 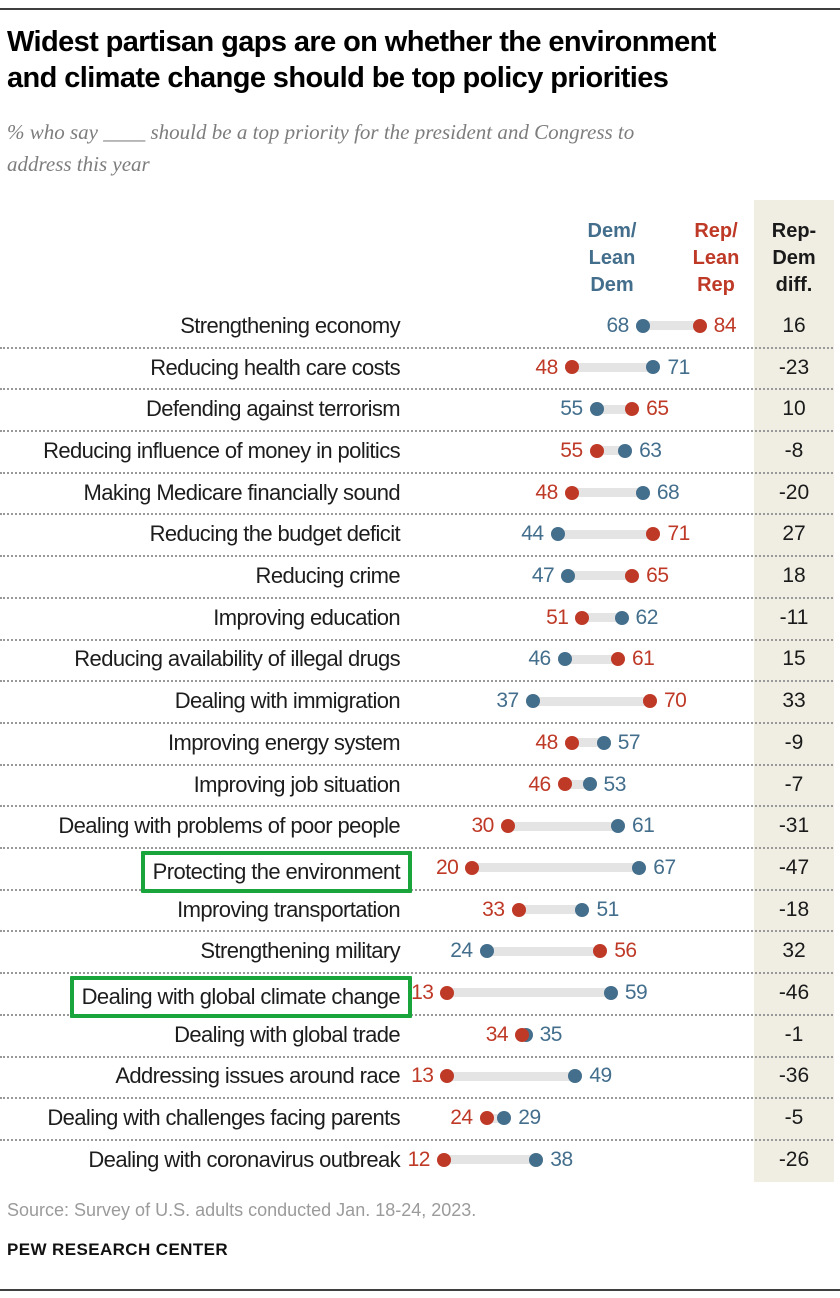 What do you see at coordinates (561, 1159) in the screenshot?
I see `value-label-right: 38` at bounding box center [561, 1159].